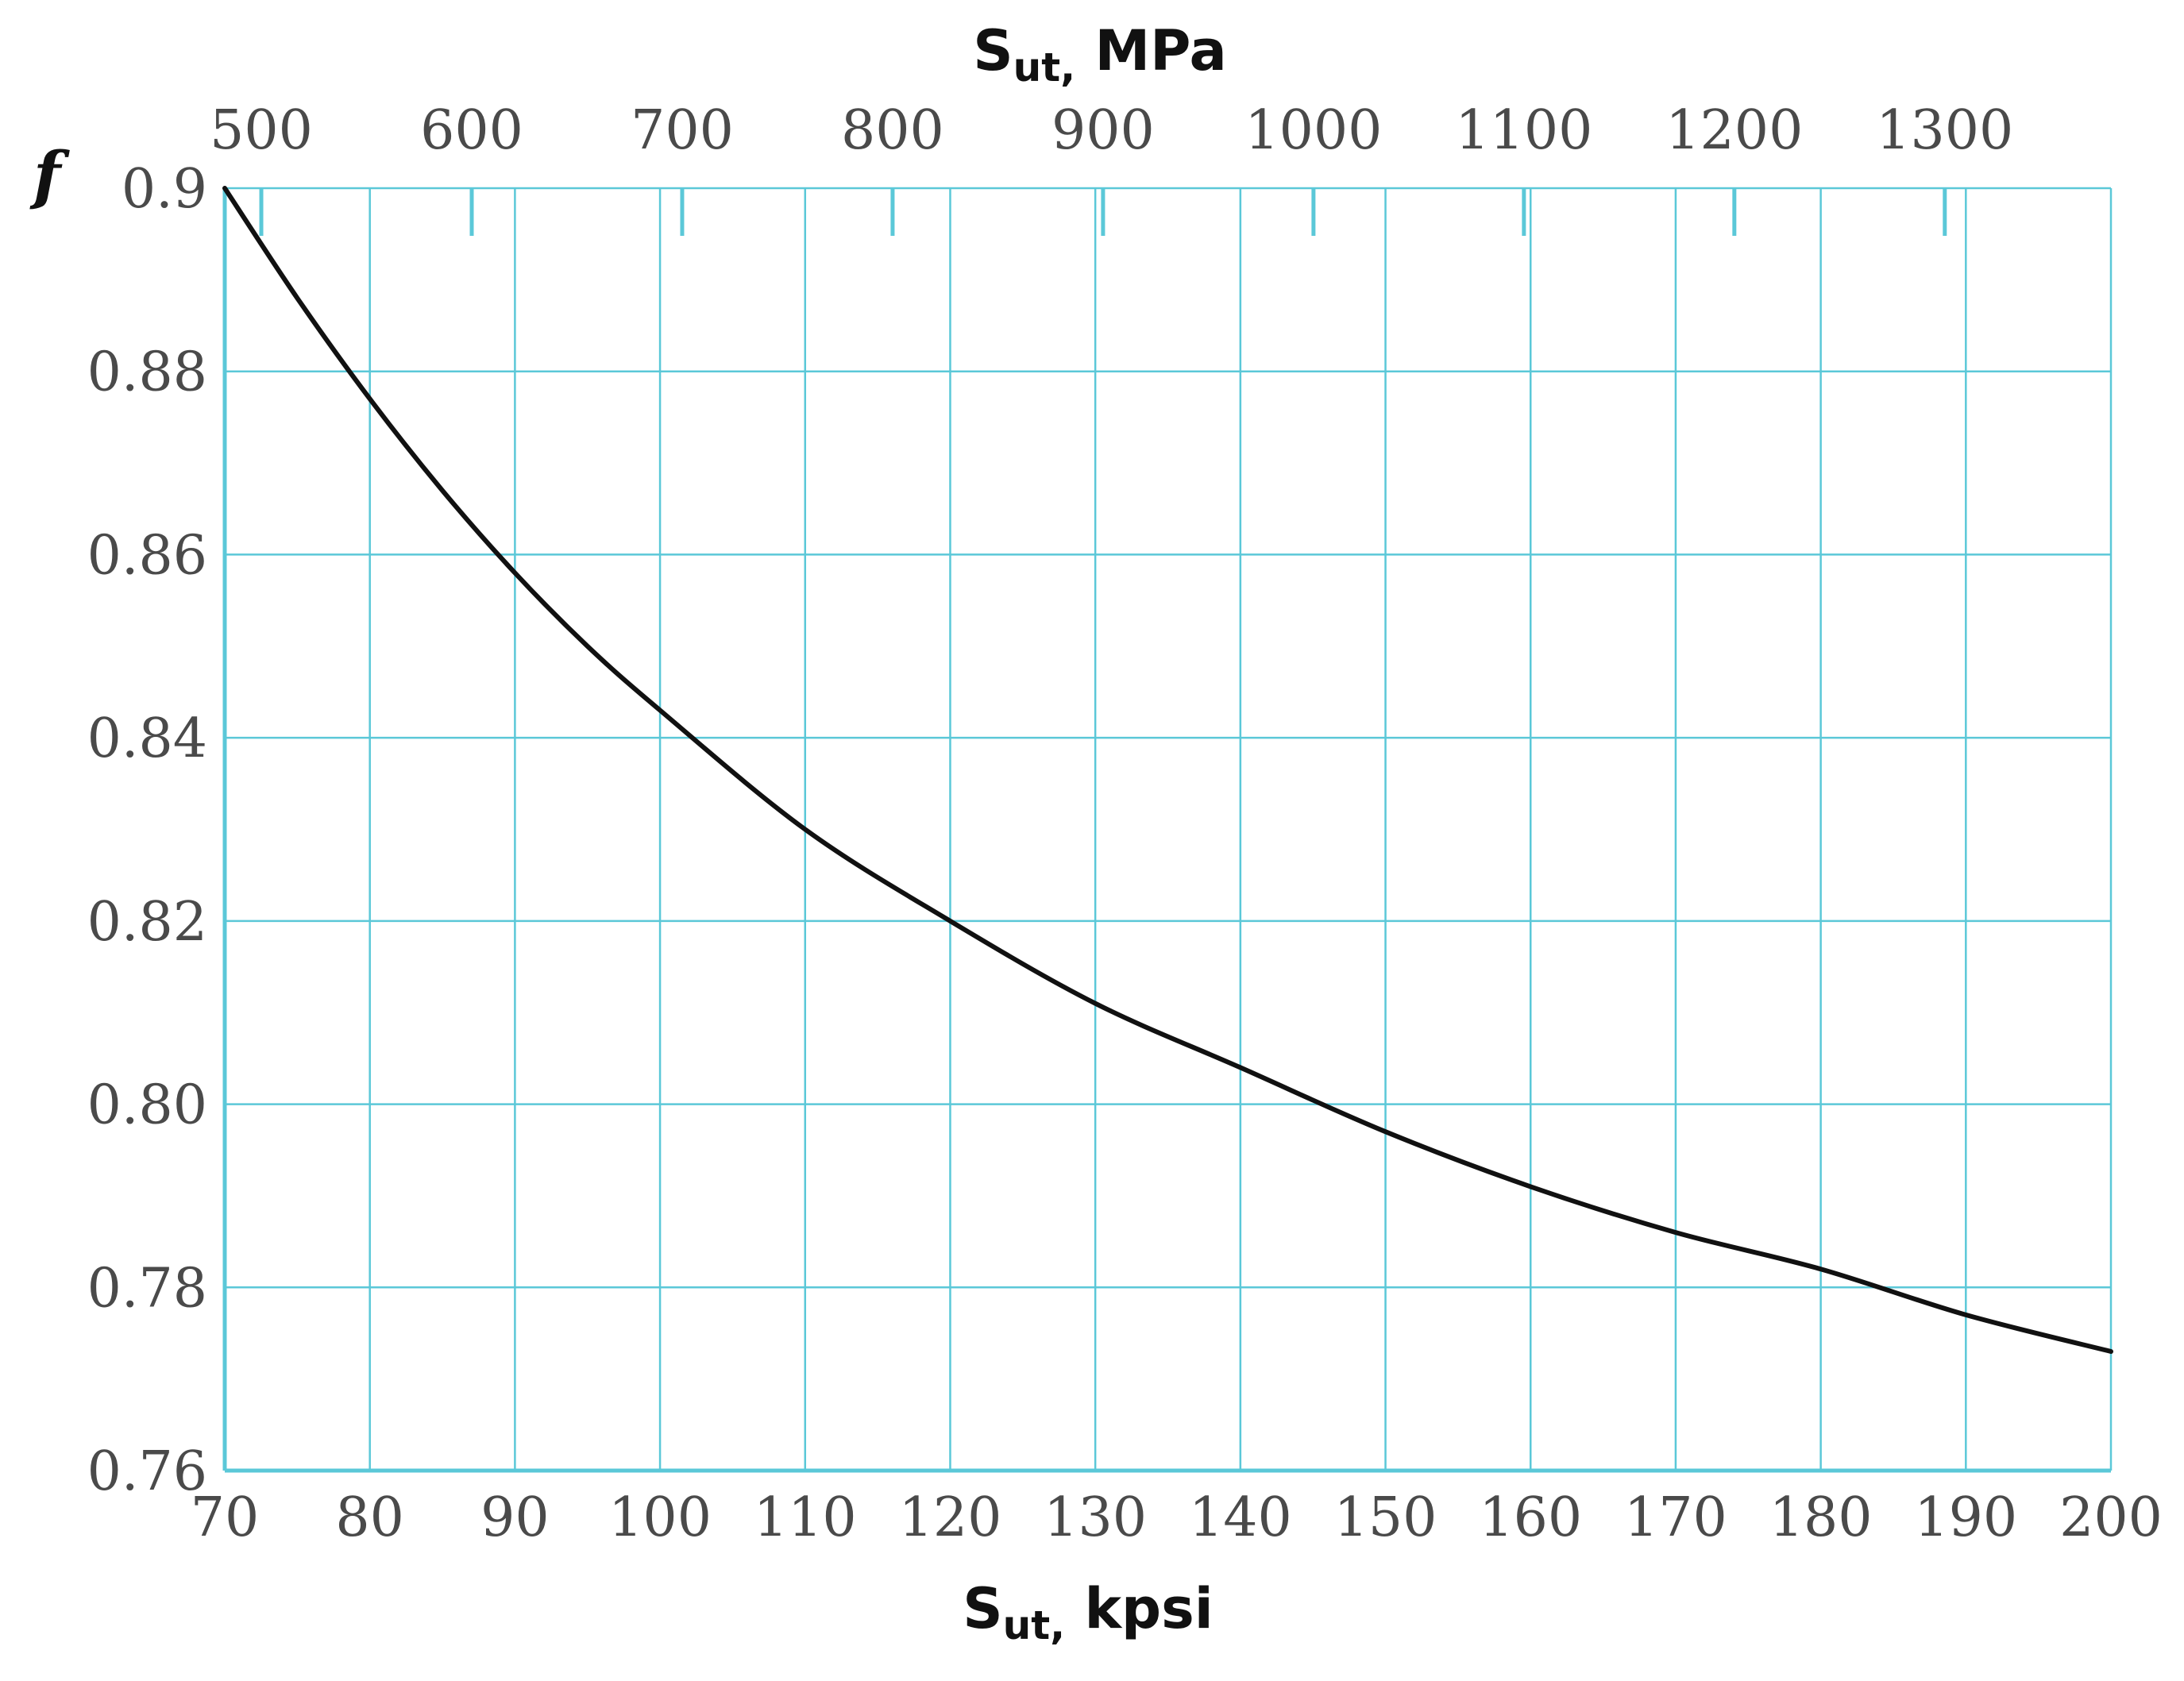 This screenshot has height=1681, width=2184. What do you see at coordinates (147, 1471) in the screenshot?
I see `y-tick-label: 0.76` at bounding box center [147, 1471].